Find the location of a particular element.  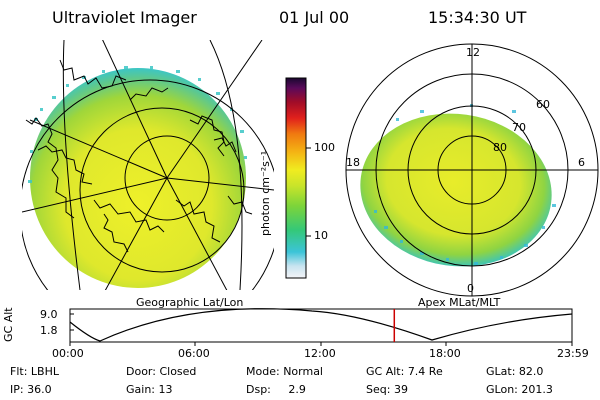

status-seq: Seq: 39 is located at coordinates (387, 389).